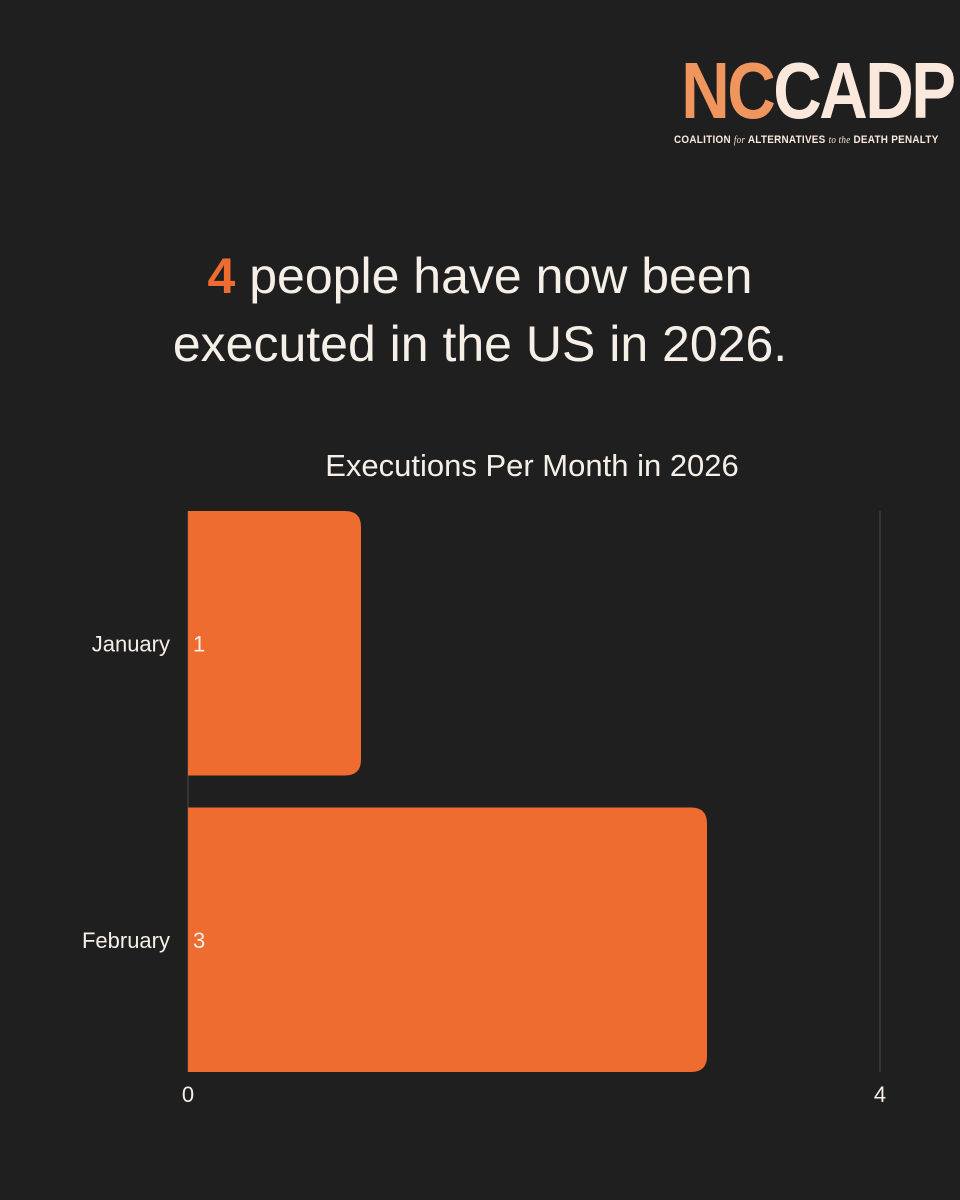 Image resolution: width=960 pixels, height=1200 pixels. What do you see at coordinates (532, 465) in the screenshot?
I see `chart-title: Executions Per Month in 2026` at bounding box center [532, 465].